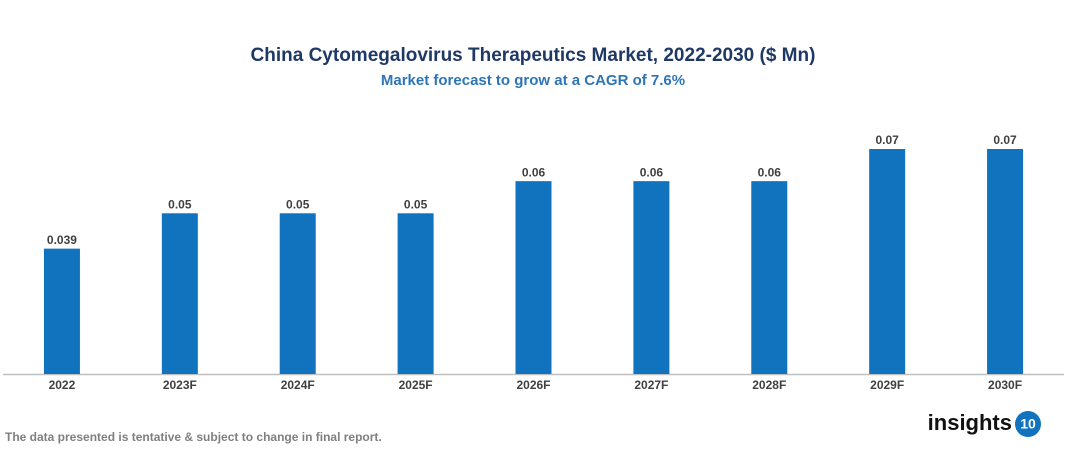 This screenshot has height=454, width=1067. What do you see at coordinates (533, 385) in the screenshot?
I see `x-tick-label: 2026F` at bounding box center [533, 385].